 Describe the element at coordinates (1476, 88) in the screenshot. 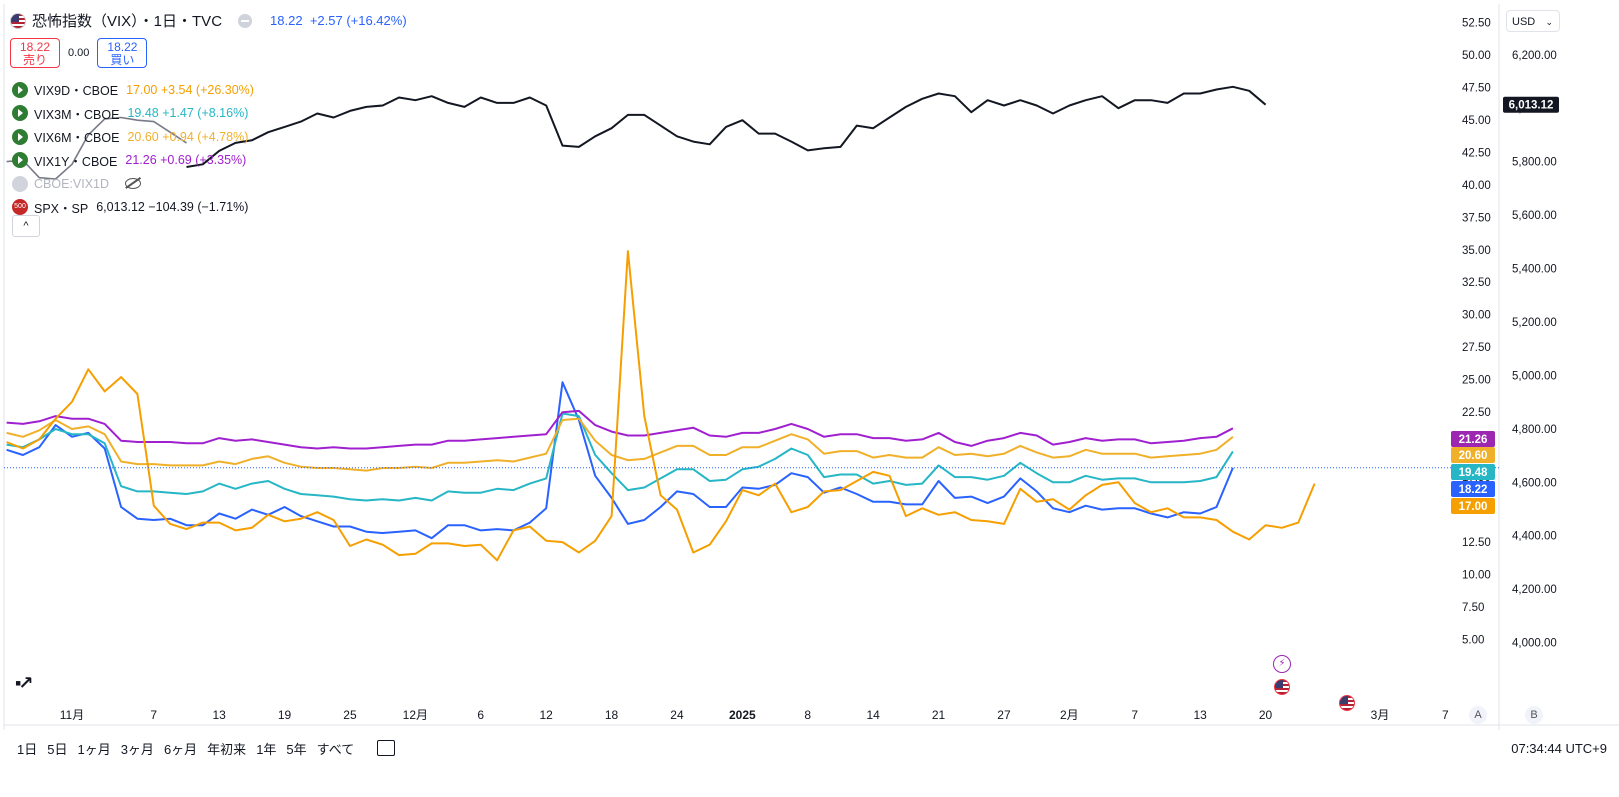

I see `left-axis-tick-label: 47.50` at that location.